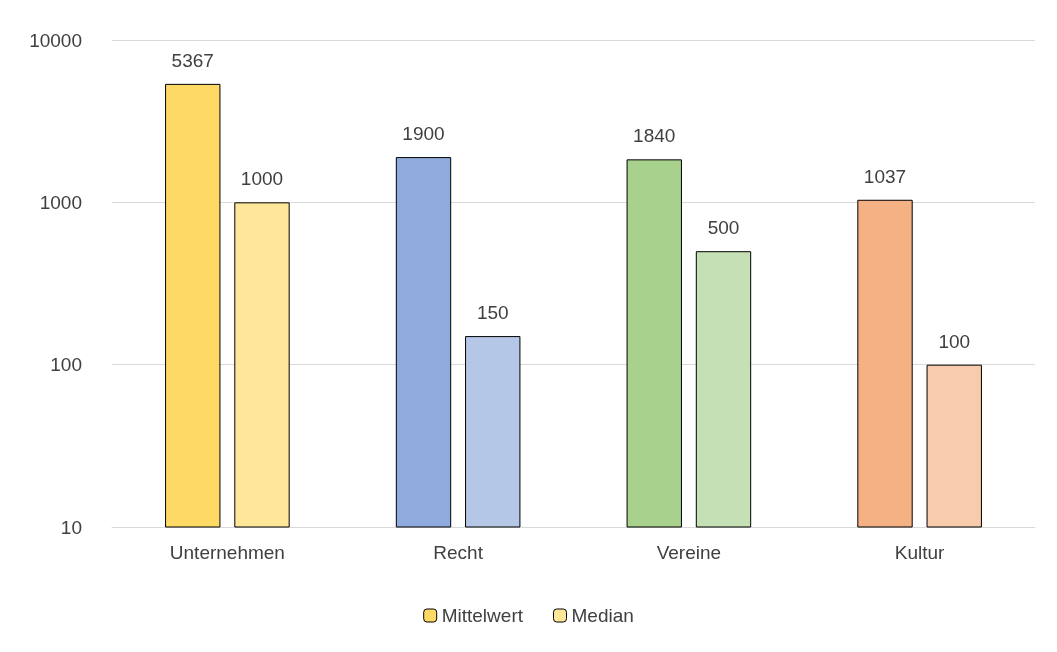 Image resolution: width=1057 pixels, height=652 pixels. I want to click on data-label: 100, so click(954, 341).